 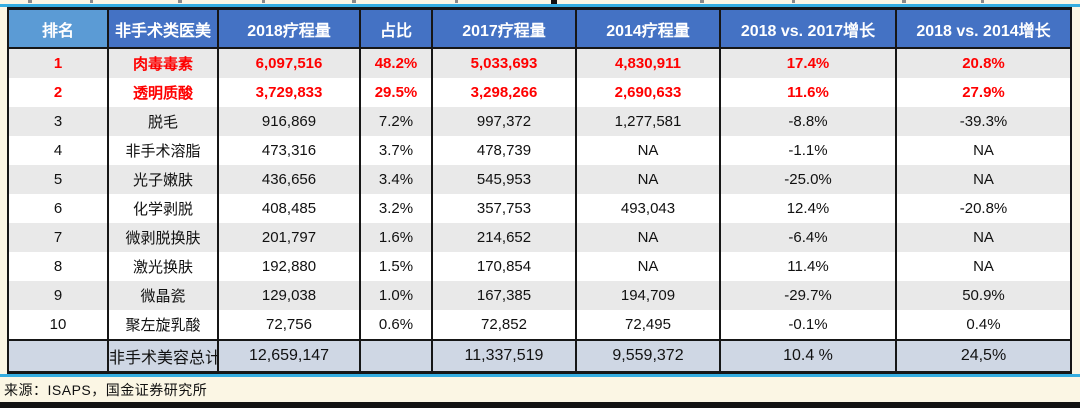 What do you see at coordinates (504, 28) in the screenshot?
I see `column-header-2017-volume: 2017疗程量` at bounding box center [504, 28].